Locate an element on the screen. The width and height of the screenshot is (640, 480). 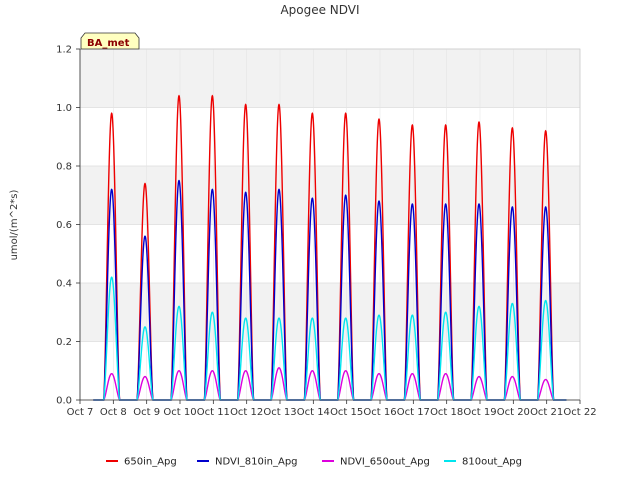
site-badge-box is located at coordinates (110, 41).